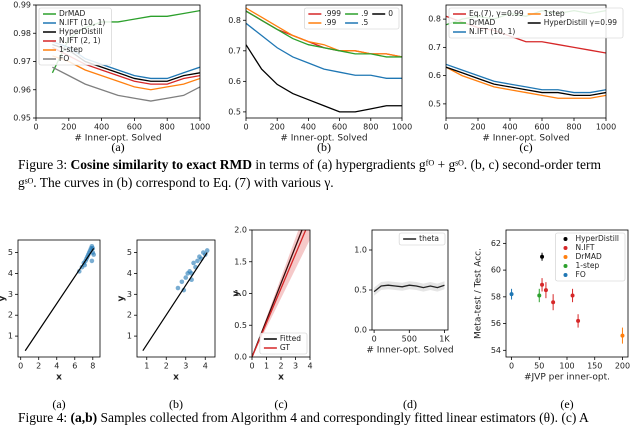 The height and width of the screenshot is (426, 640). Describe the element at coordinates (496, 296) in the screenshot. I see `y-tick-label: 58` at that location.